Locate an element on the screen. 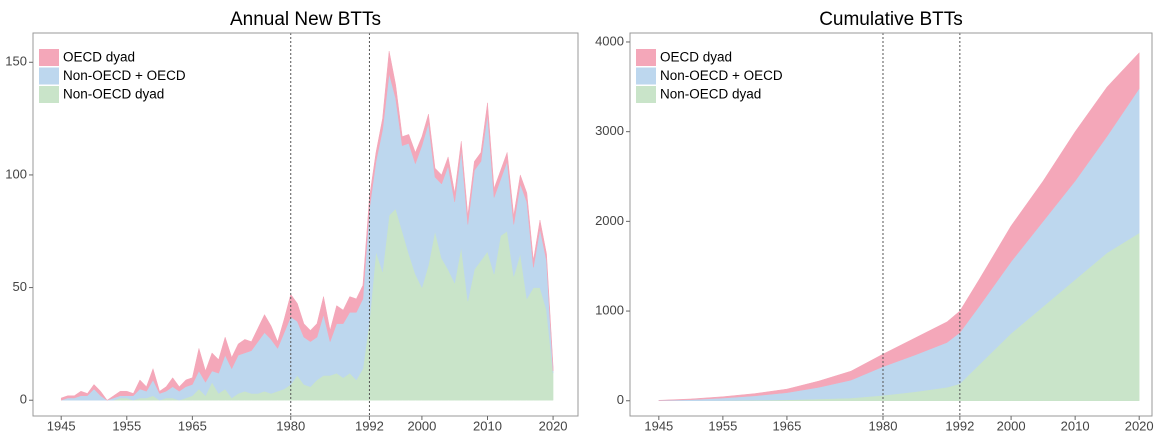 The width and height of the screenshot is (1154, 432). y-tick-label: 2000 is located at coordinates (609, 220).